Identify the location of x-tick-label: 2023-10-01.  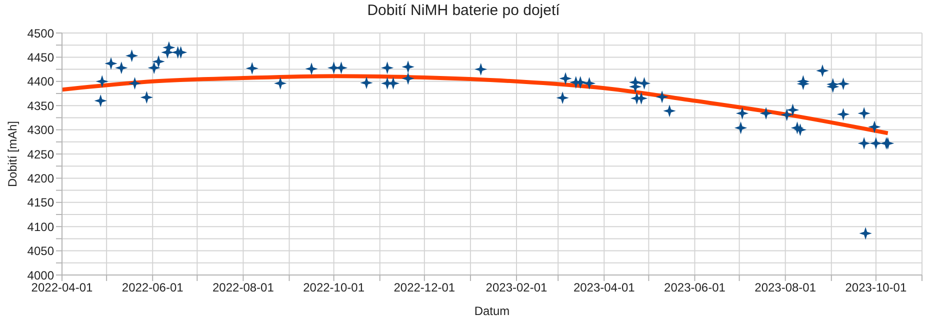
(876, 287).